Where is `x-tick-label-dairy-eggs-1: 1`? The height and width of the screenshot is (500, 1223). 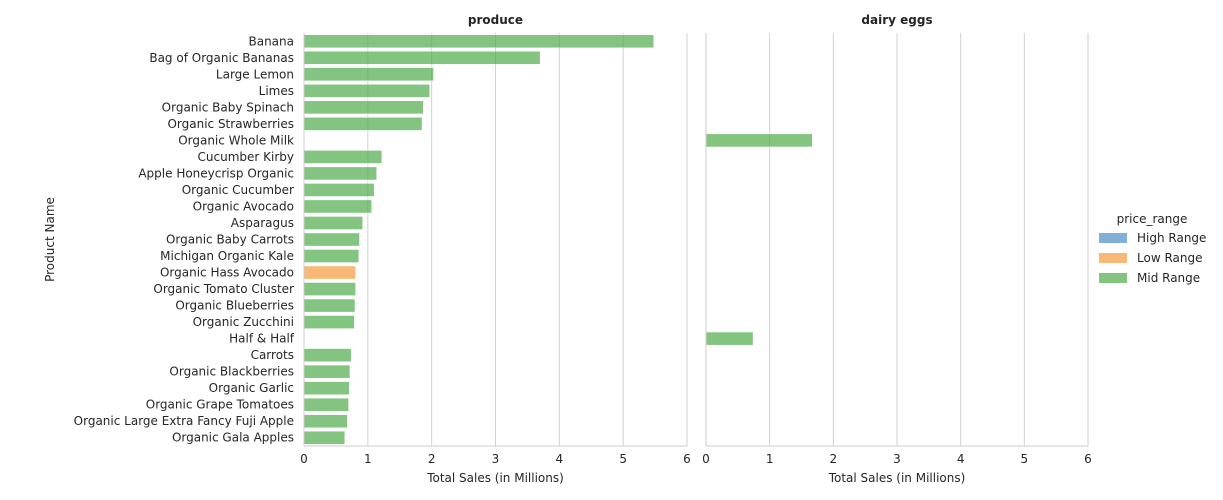
x-tick-label-dairy-eggs-1: 1 is located at coordinates (770, 459).